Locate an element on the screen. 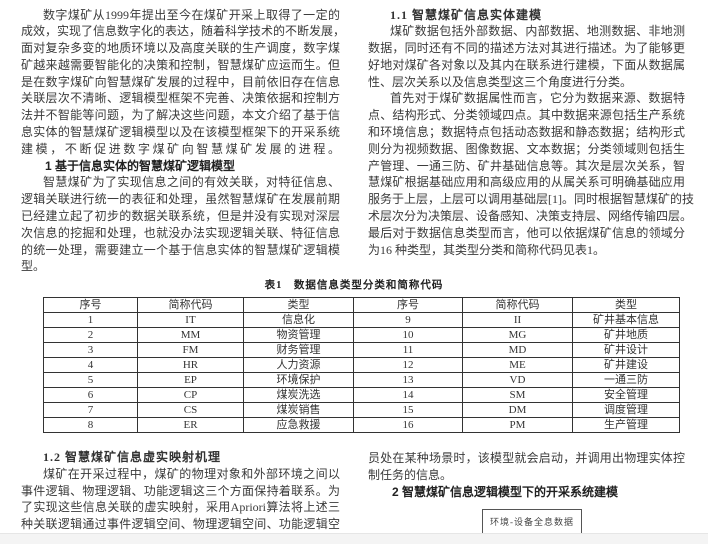 This screenshot has height=544, width=708. table-cell: 8 is located at coordinates (90, 425).